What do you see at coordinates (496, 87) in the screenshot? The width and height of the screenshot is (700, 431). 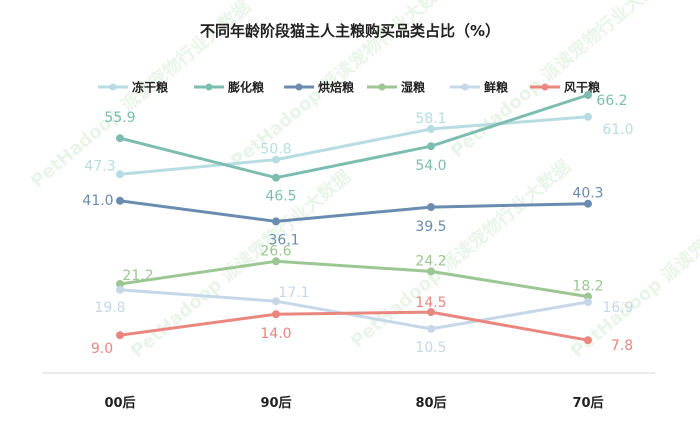 I see `legend-label: 鲜粮` at bounding box center [496, 87].